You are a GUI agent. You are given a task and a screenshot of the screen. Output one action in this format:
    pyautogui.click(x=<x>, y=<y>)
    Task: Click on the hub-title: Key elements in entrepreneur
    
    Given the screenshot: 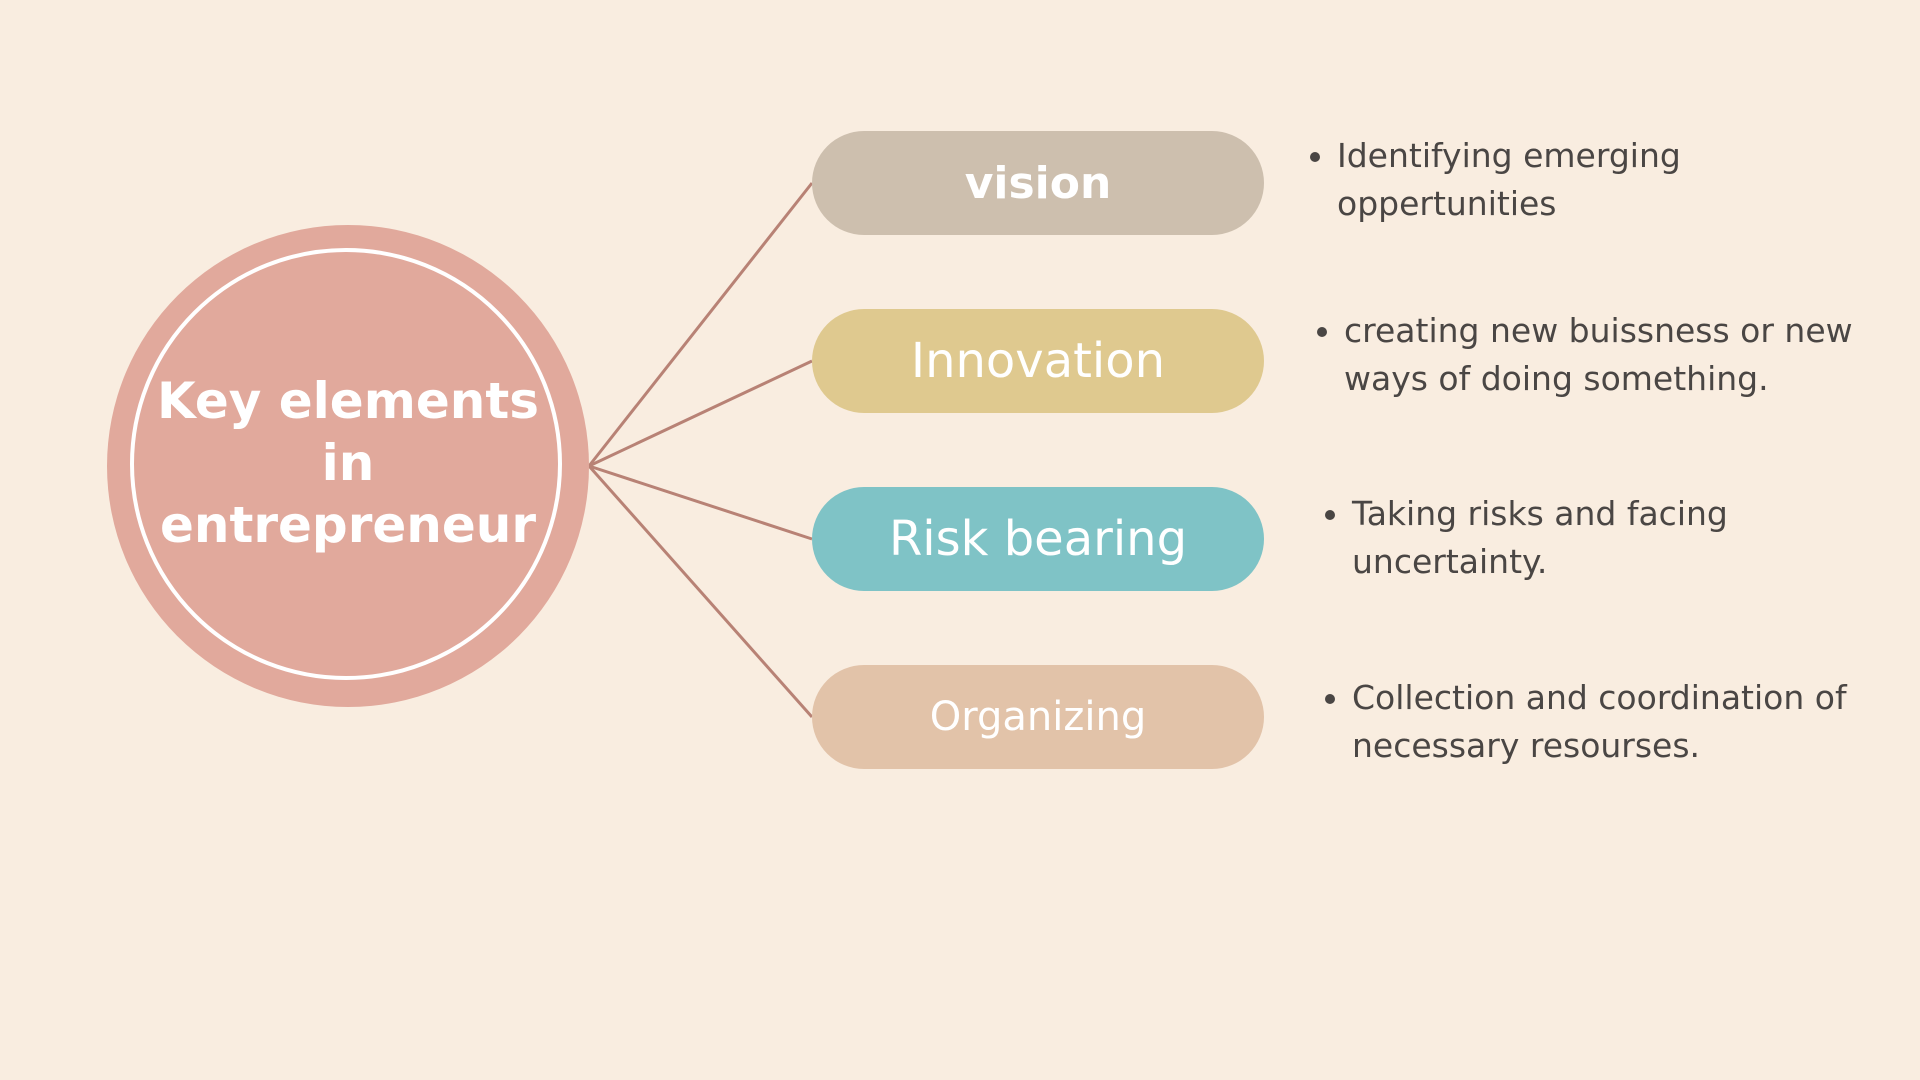 What is the action you would take?
    pyautogui.click(x=347, y=463)
    